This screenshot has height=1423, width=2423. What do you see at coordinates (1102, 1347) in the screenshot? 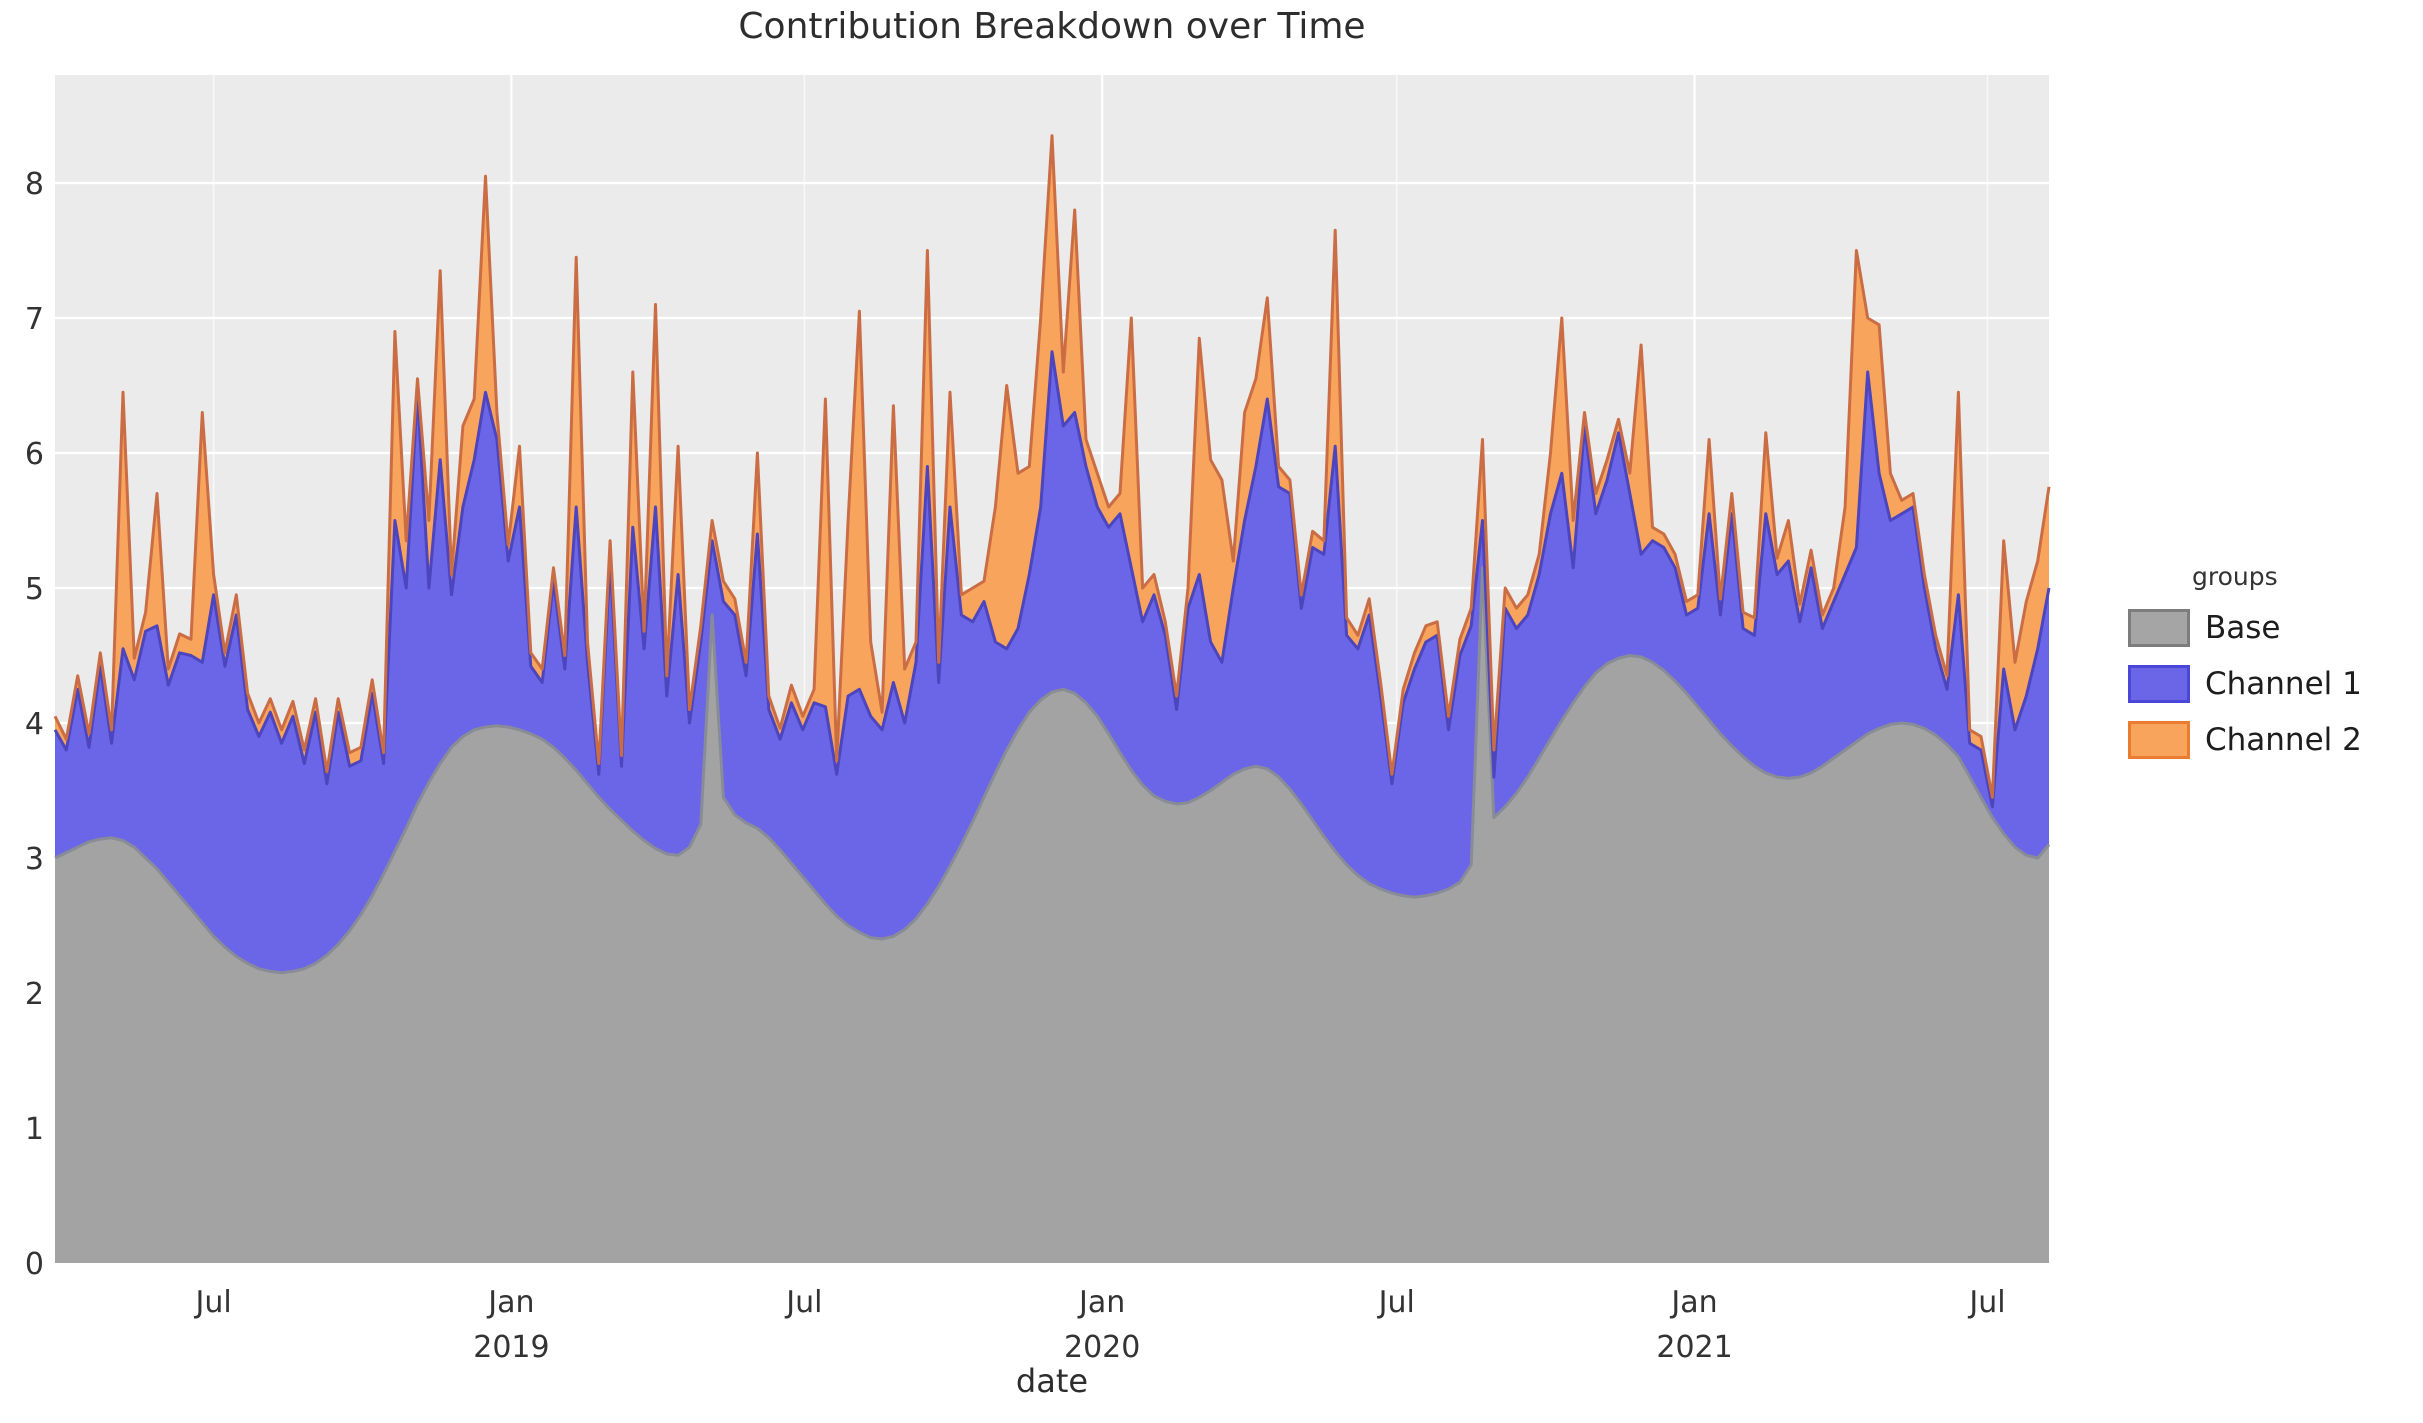
I see `x-tick-year-label: 2020` at bounding box center [1102, 1347].